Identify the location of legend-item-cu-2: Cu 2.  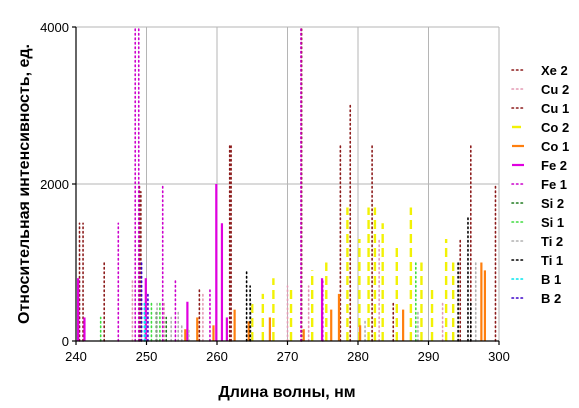
(540, 89).